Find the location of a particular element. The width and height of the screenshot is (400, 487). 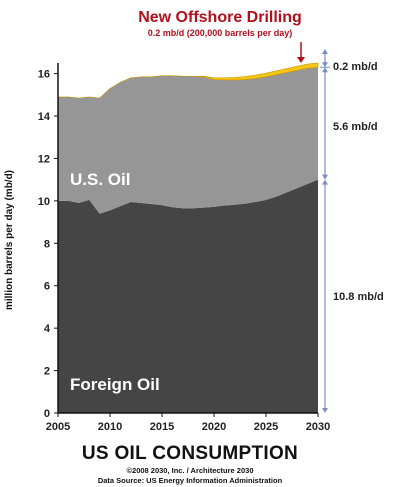

value-brackets is located at coordinates (325, 231).